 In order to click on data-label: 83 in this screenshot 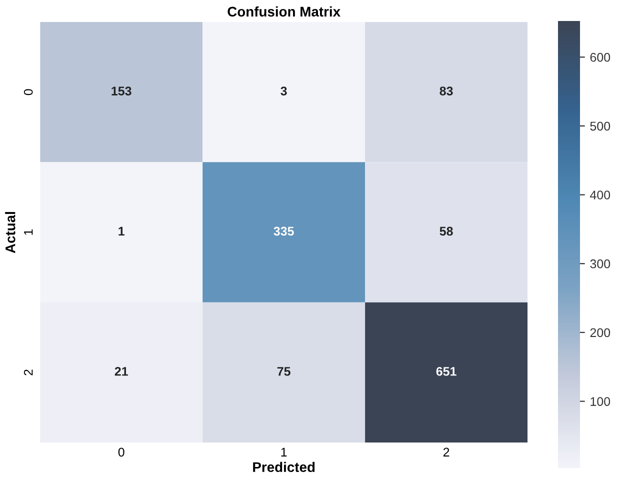, I will do `click(446, 91)`.